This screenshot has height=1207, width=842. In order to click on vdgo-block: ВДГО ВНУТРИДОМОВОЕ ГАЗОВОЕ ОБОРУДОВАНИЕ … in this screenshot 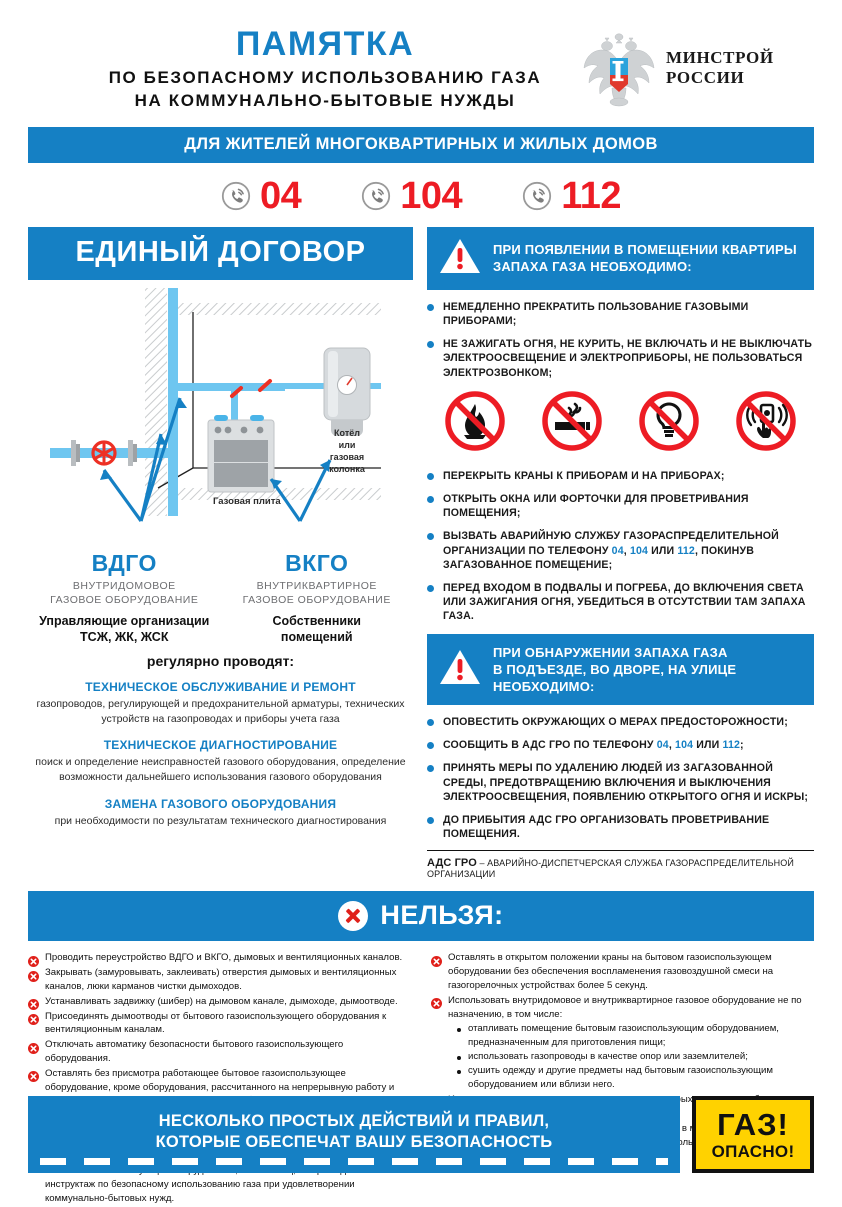, I will do `click(124, 598)`.